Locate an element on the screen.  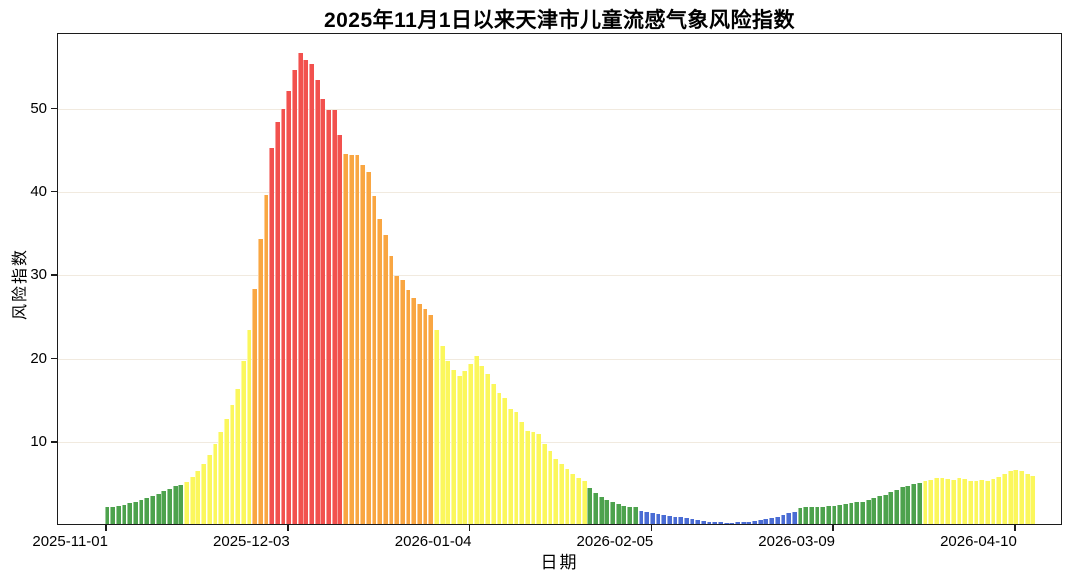
bar-day-100-level-b is located at coordinates (675, 520).